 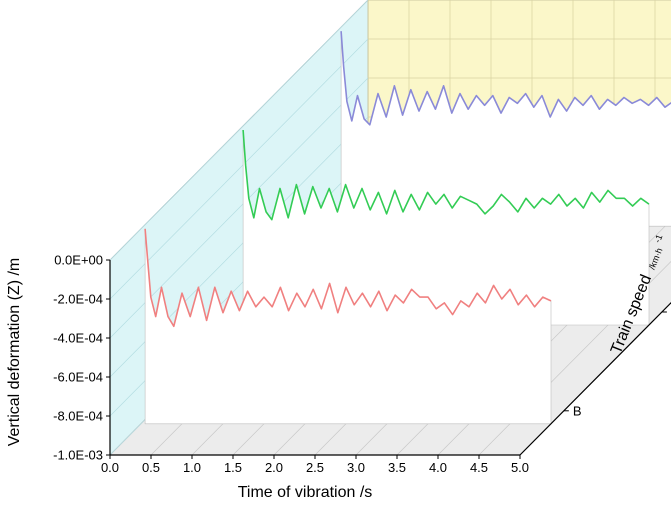 What do you see at coordinates (274, 467) in the screenshot?
I see `x-tick-label: 2.0` at bounding box center [274, 467].